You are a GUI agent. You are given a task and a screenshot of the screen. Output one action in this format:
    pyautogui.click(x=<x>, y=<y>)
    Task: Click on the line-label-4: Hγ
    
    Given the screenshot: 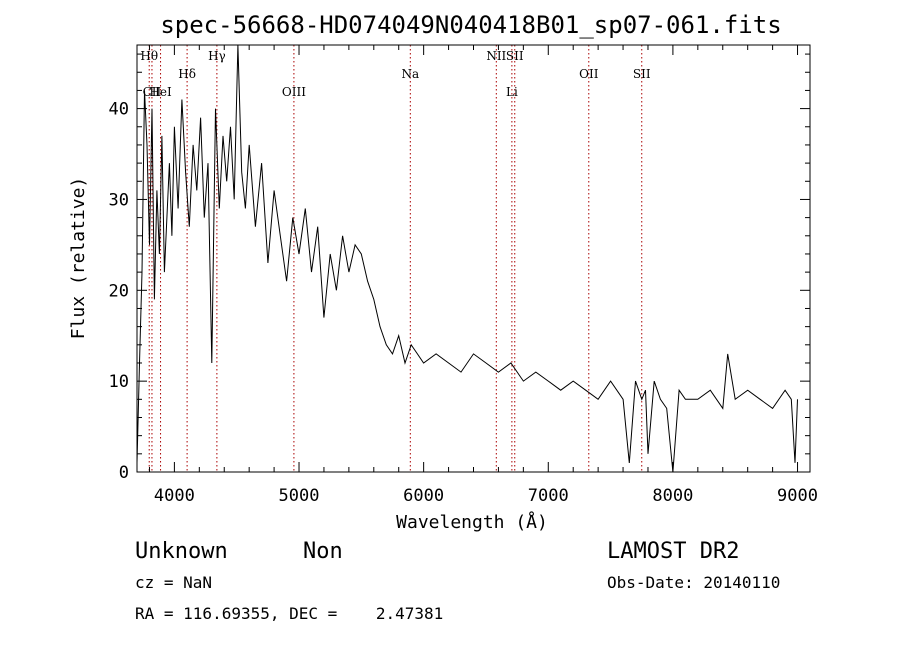 What is the action you would take?
    pyautogui.click(x=217, y=56)
    